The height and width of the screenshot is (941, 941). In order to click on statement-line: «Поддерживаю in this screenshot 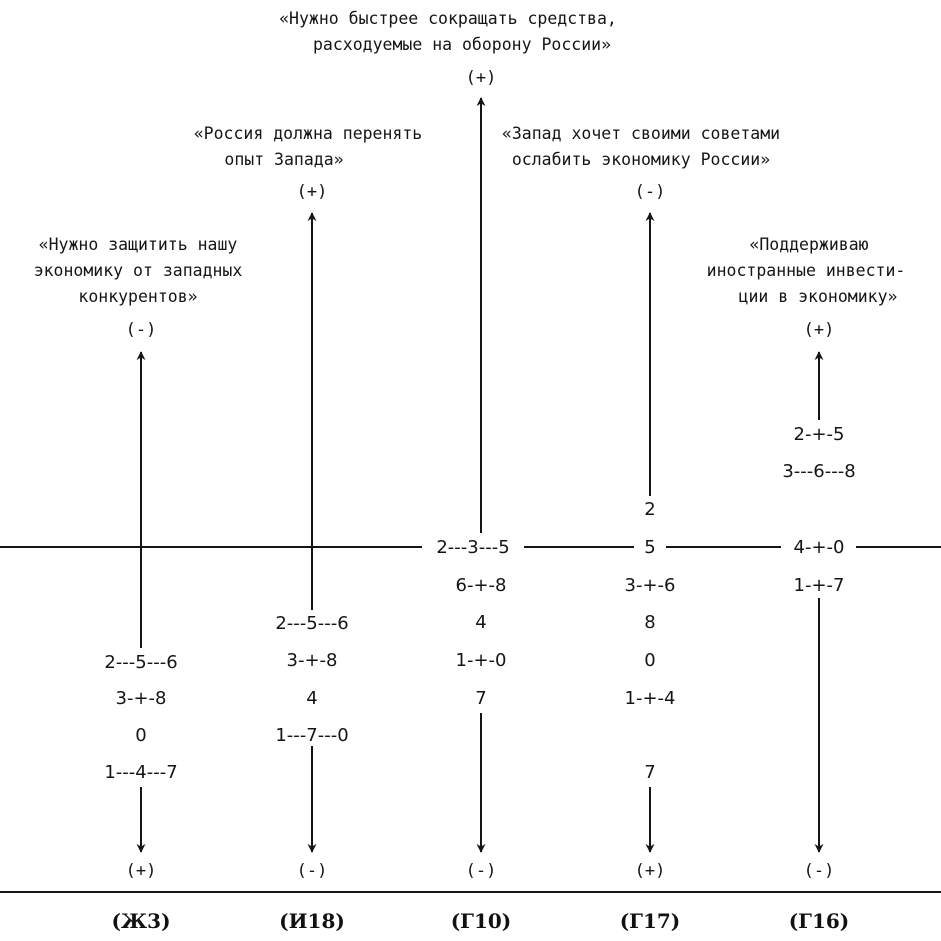, I will do `click(808, 244)`.